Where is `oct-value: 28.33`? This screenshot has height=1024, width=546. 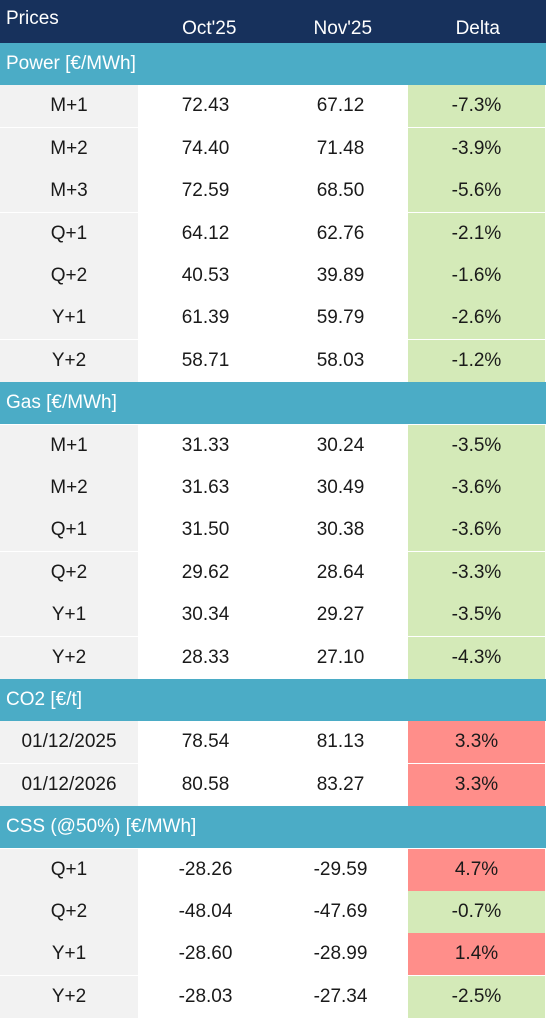 oct-value: 28.33 is located at coordinates (205, 657).